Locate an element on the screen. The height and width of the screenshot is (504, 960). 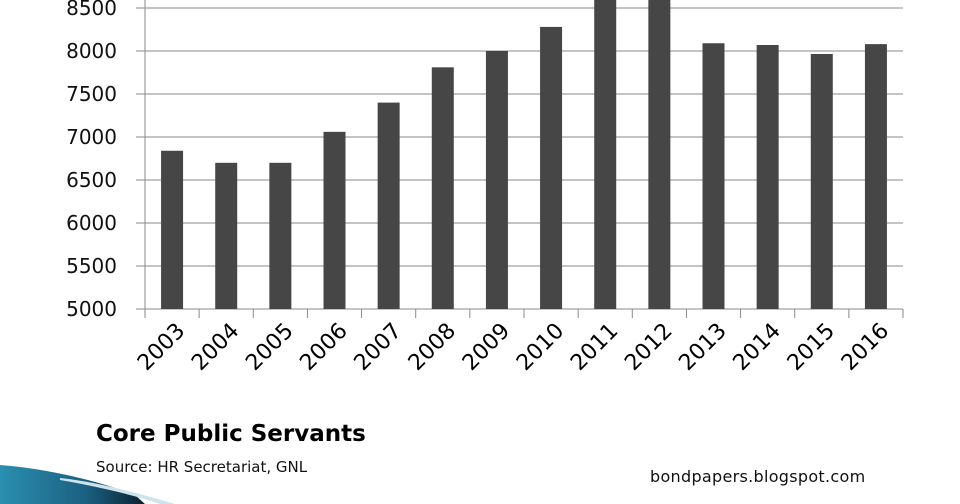
x-tick-label: 2009 is located at coordinates (486, 347).